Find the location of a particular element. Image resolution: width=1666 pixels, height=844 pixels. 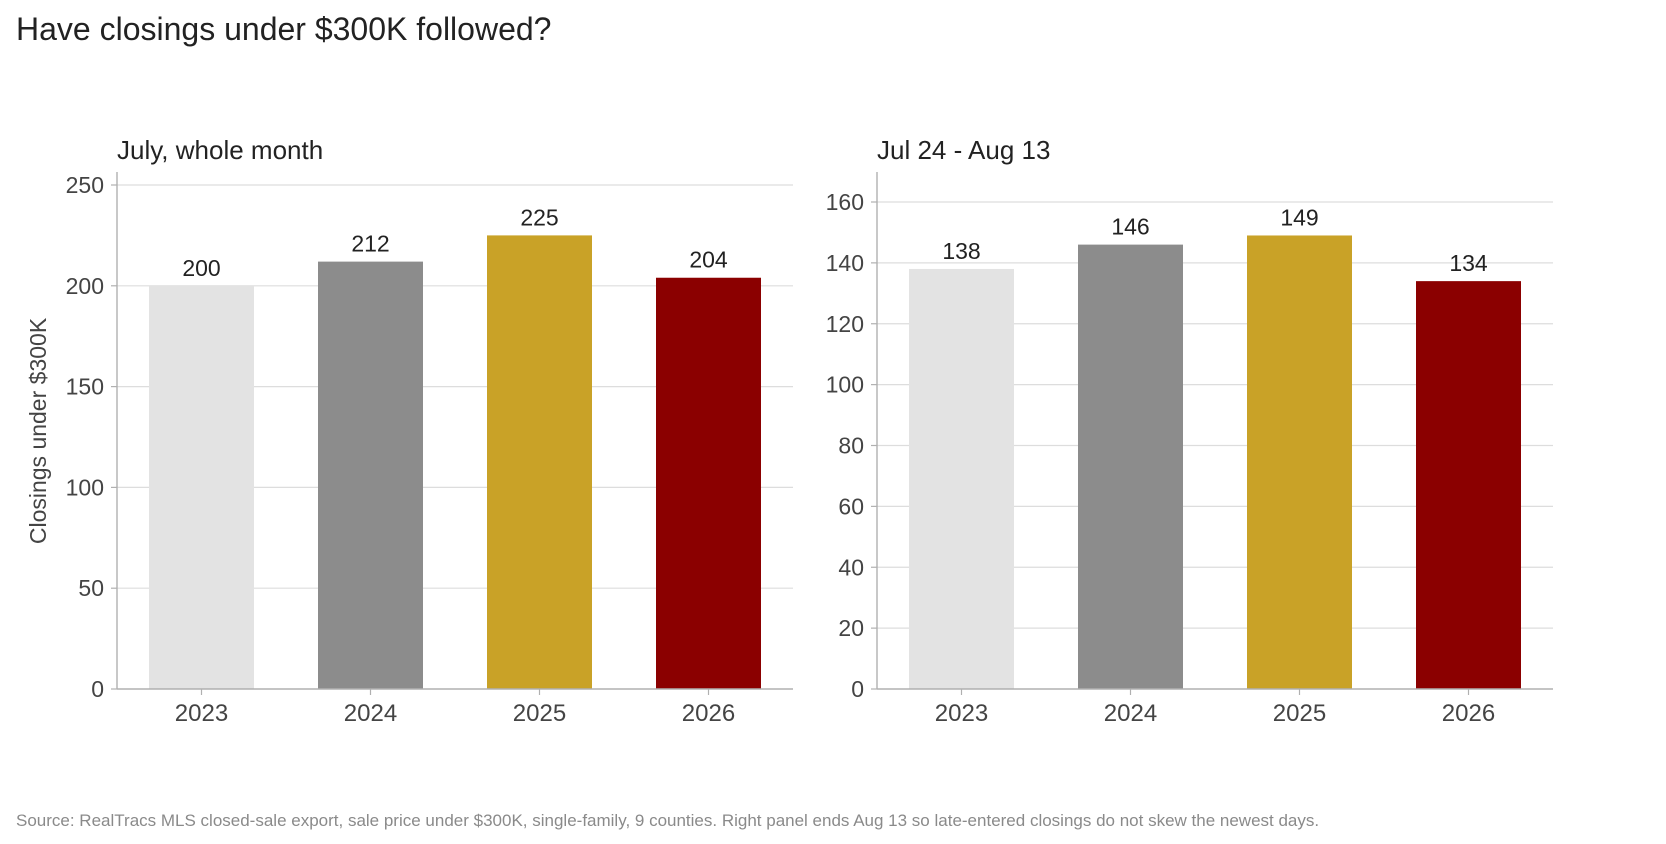

data-label-2025: 225 is located at coordinates (539, 217).